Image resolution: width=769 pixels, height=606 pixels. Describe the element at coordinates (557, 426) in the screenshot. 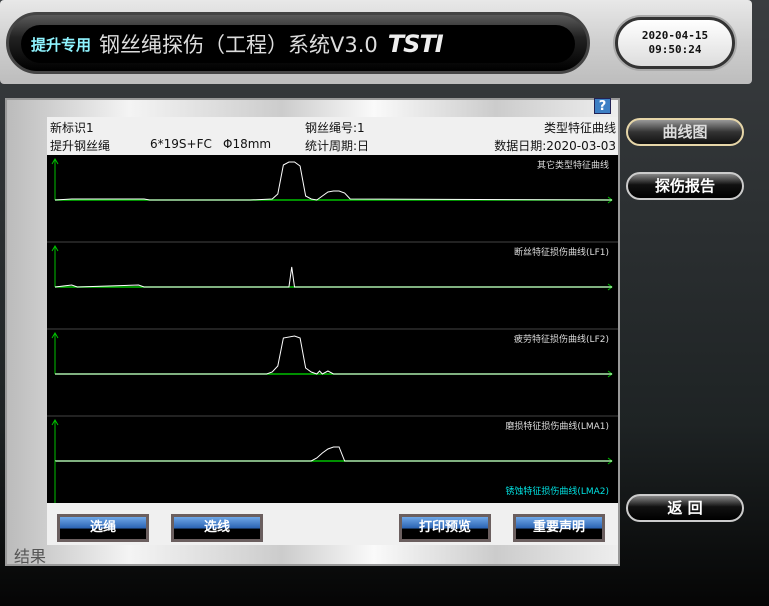

I see `curve-title: 磨损特征损伤曲线(LMA1)` at that location.